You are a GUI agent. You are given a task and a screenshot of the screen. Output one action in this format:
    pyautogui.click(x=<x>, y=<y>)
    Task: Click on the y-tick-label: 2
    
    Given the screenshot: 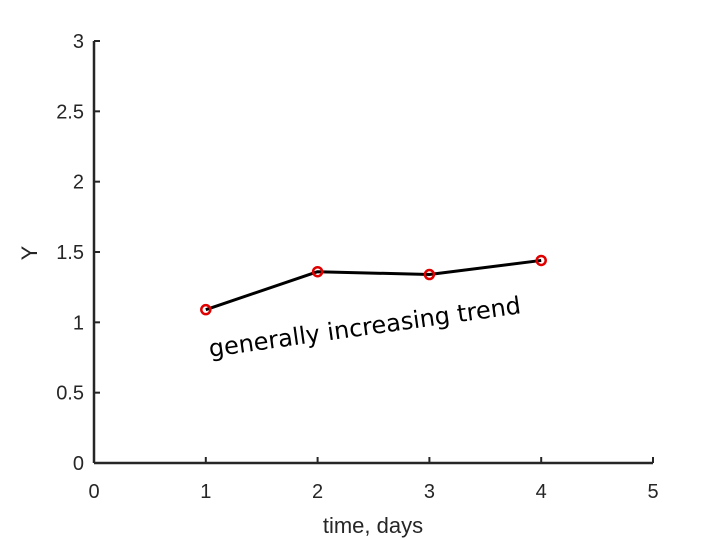 What is the action you would take?
    pyautogui.click(x=78, y=183)
    